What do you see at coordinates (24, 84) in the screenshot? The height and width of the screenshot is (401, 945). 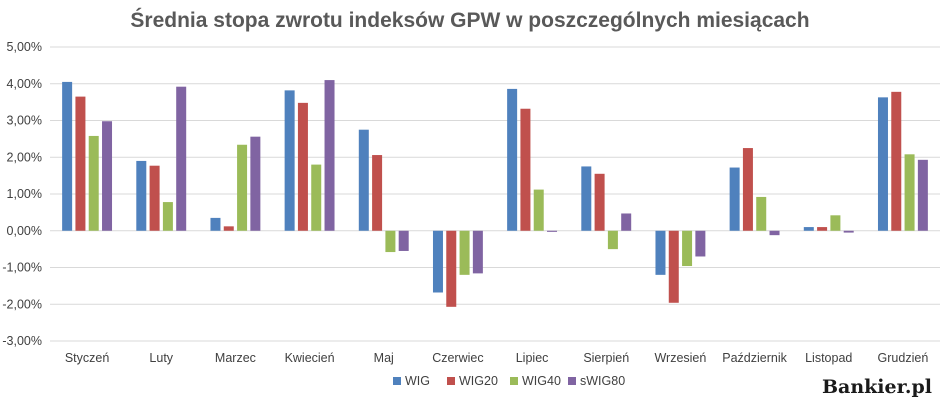 I see `y-tick-label: 4,00%` at bounding box center [24, 84].